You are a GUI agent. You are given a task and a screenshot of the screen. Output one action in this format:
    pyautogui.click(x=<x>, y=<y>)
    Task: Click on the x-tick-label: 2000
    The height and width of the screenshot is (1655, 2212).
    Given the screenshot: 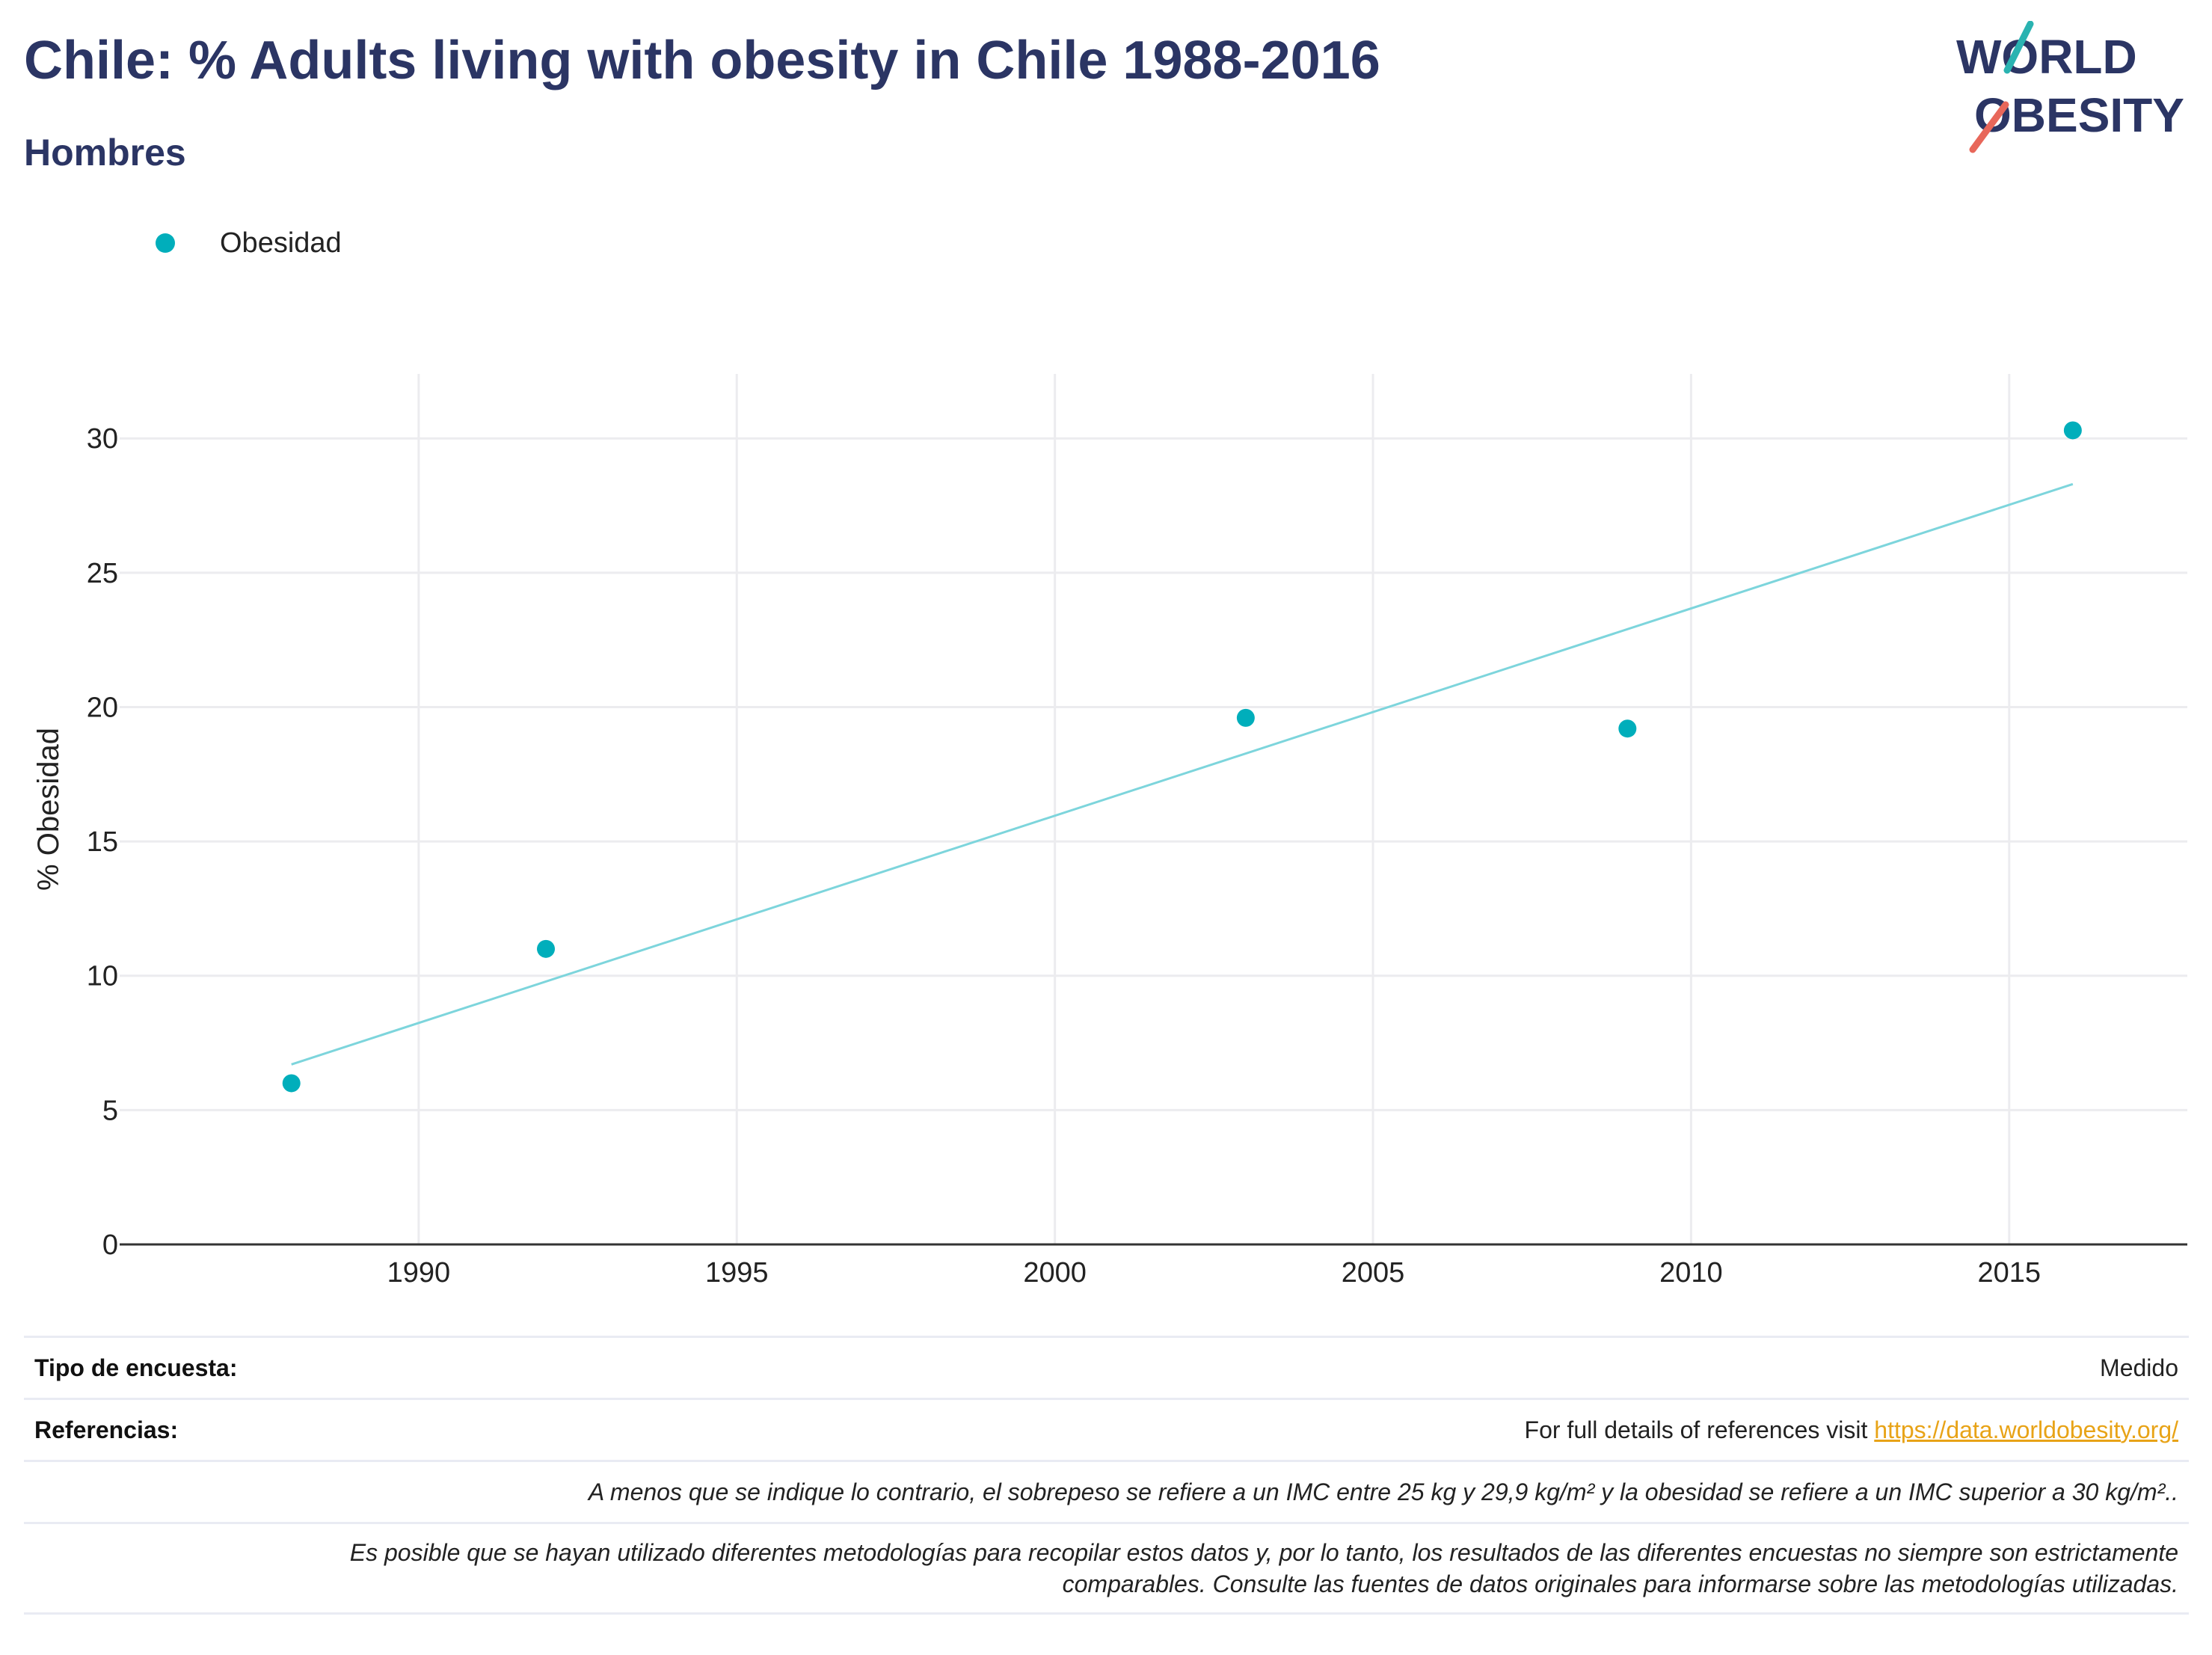 What is the action you would take?
    pyautogui.click(x=1055, y=1273)
    